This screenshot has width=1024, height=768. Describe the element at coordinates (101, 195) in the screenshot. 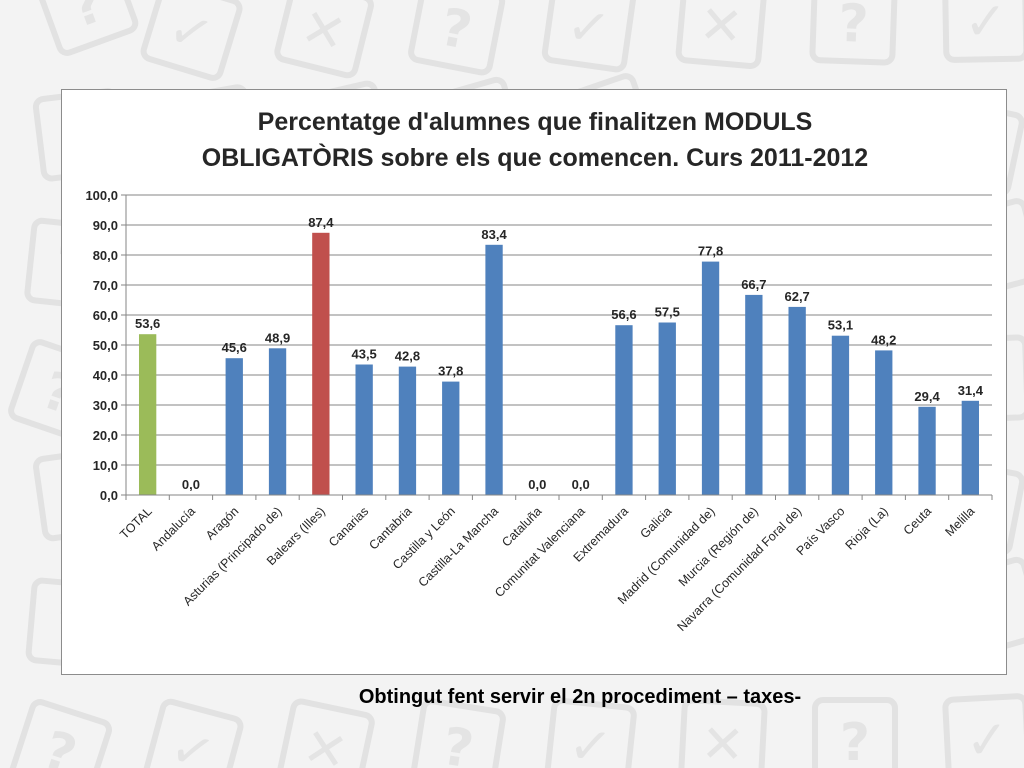

I see `y-tick-label: 100,0` at that location.